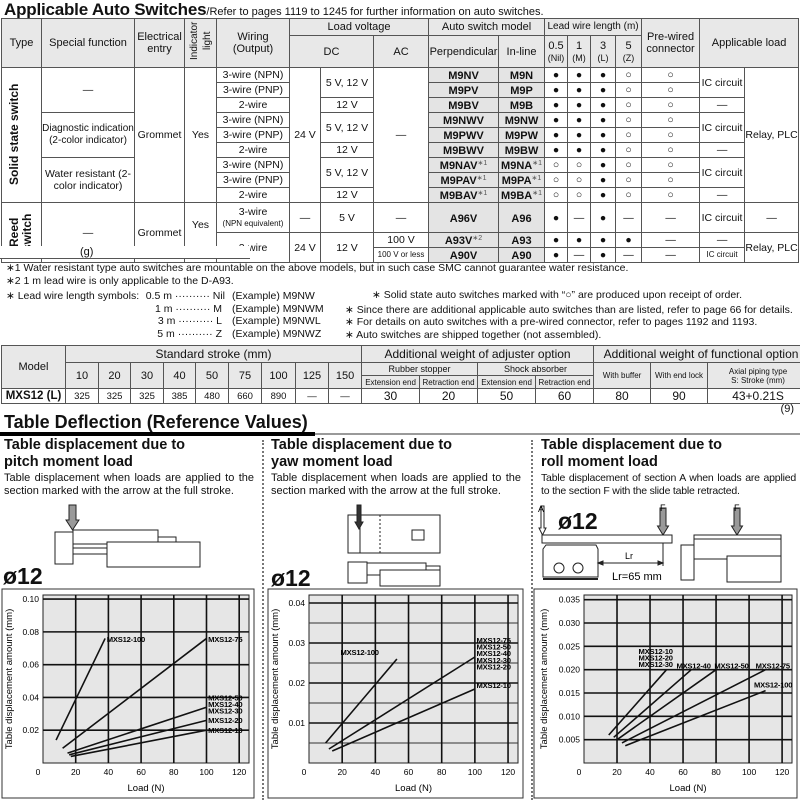 Image resolution: width=800 pixels, height=800 pixels. What do you see at coordinates (556, 180) in the screenshot?
I see `lead-0-availability: ○` at bounding box center [556, 180].